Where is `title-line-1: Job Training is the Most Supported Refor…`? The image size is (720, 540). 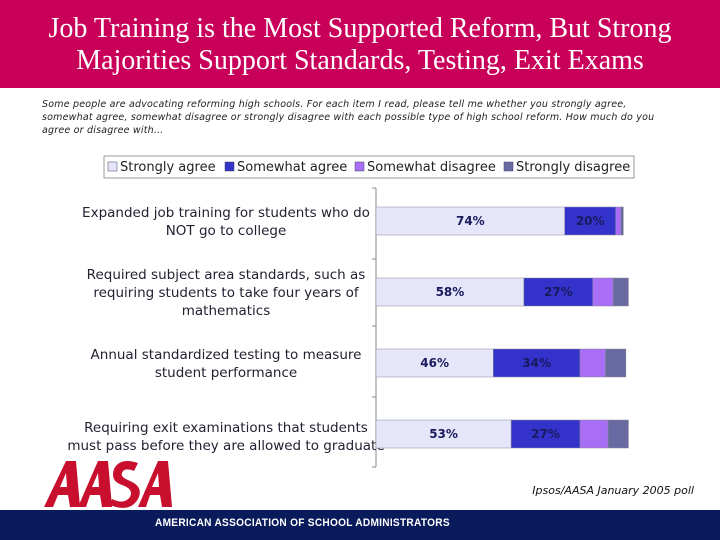
title-line-1: Job Training is the Most Supported Refor… is located at coordinates (360, 28).